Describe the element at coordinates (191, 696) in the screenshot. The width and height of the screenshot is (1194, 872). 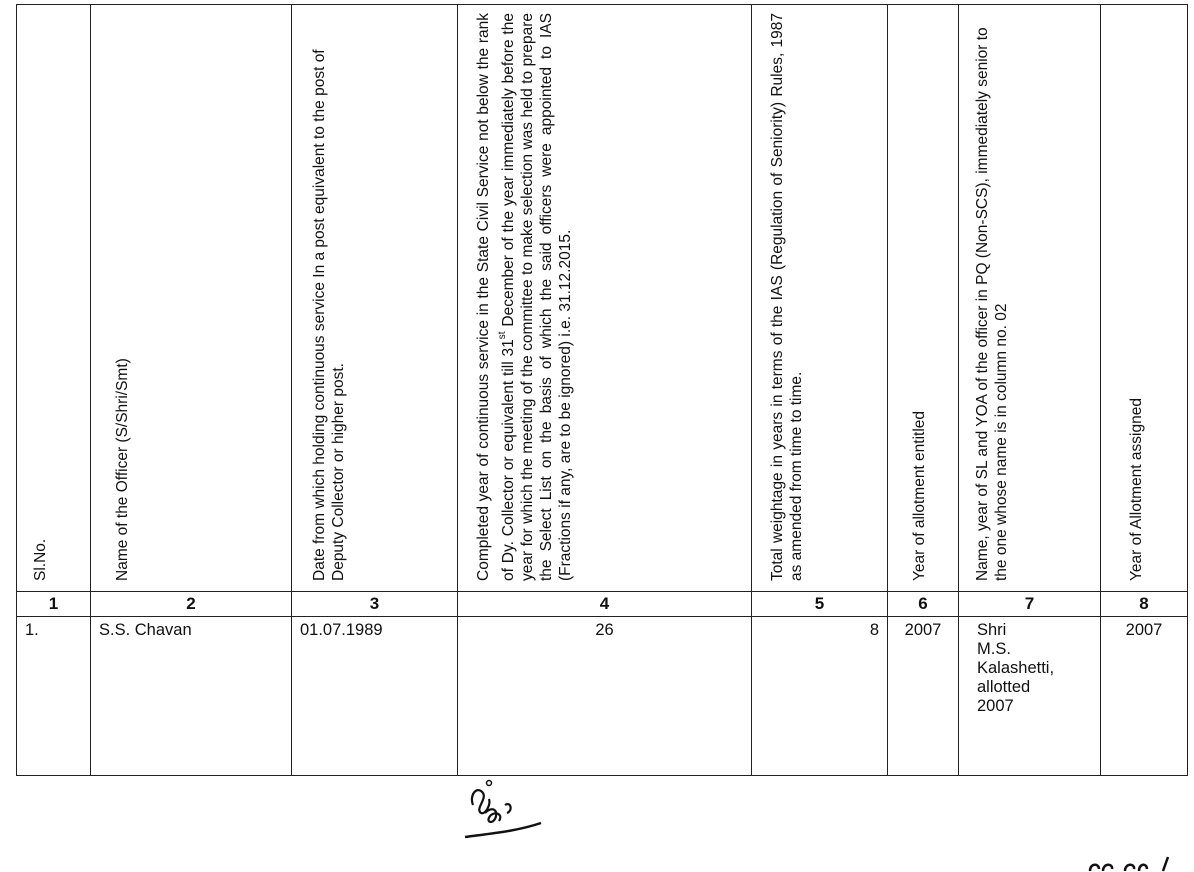
I see `cell-name: S.S. Chavan` at that location.